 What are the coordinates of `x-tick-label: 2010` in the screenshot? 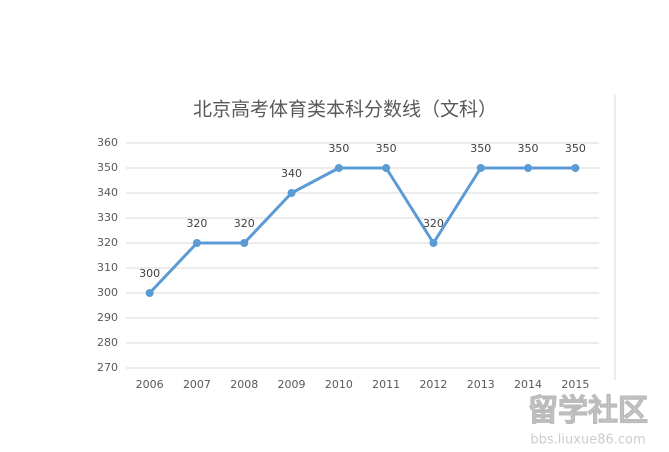 It's located at (339, 384).